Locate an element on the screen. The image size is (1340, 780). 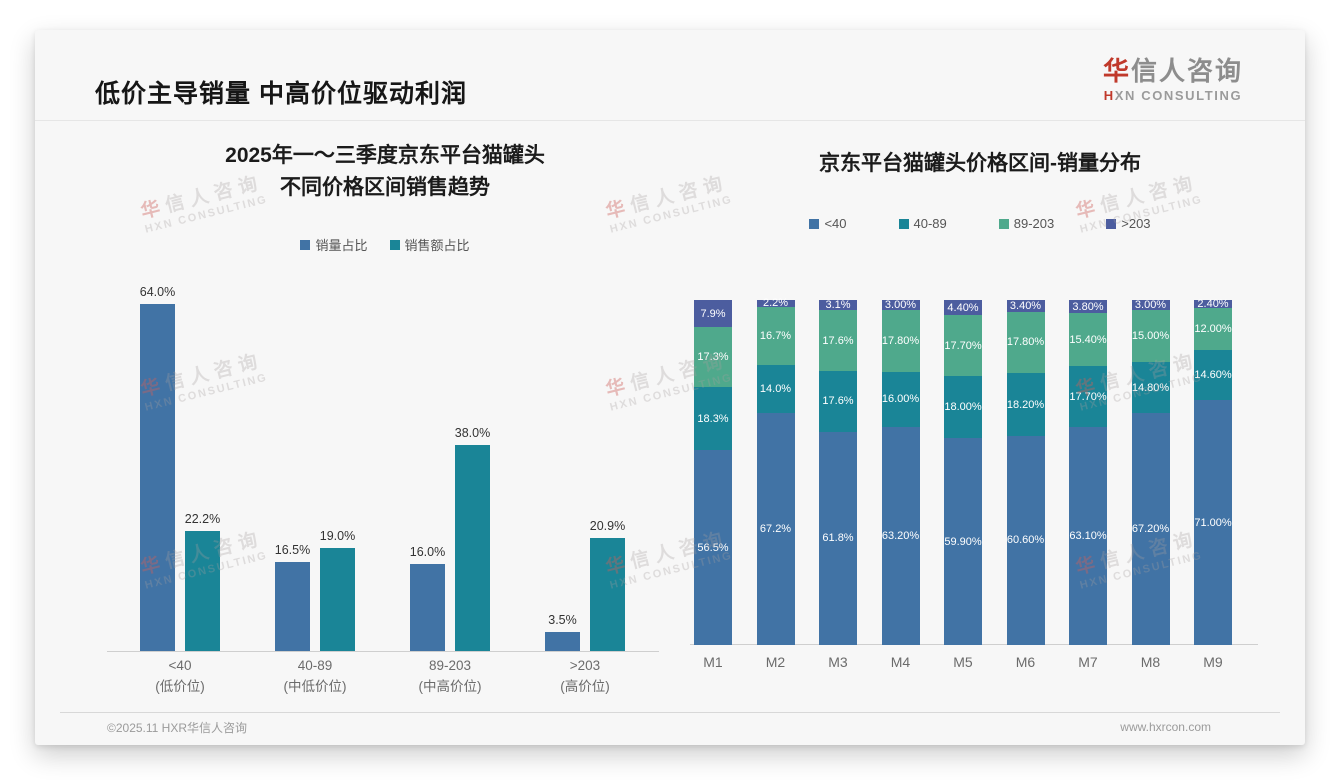
segment-value-label: 17.6% is located at coordinates (838, 401).